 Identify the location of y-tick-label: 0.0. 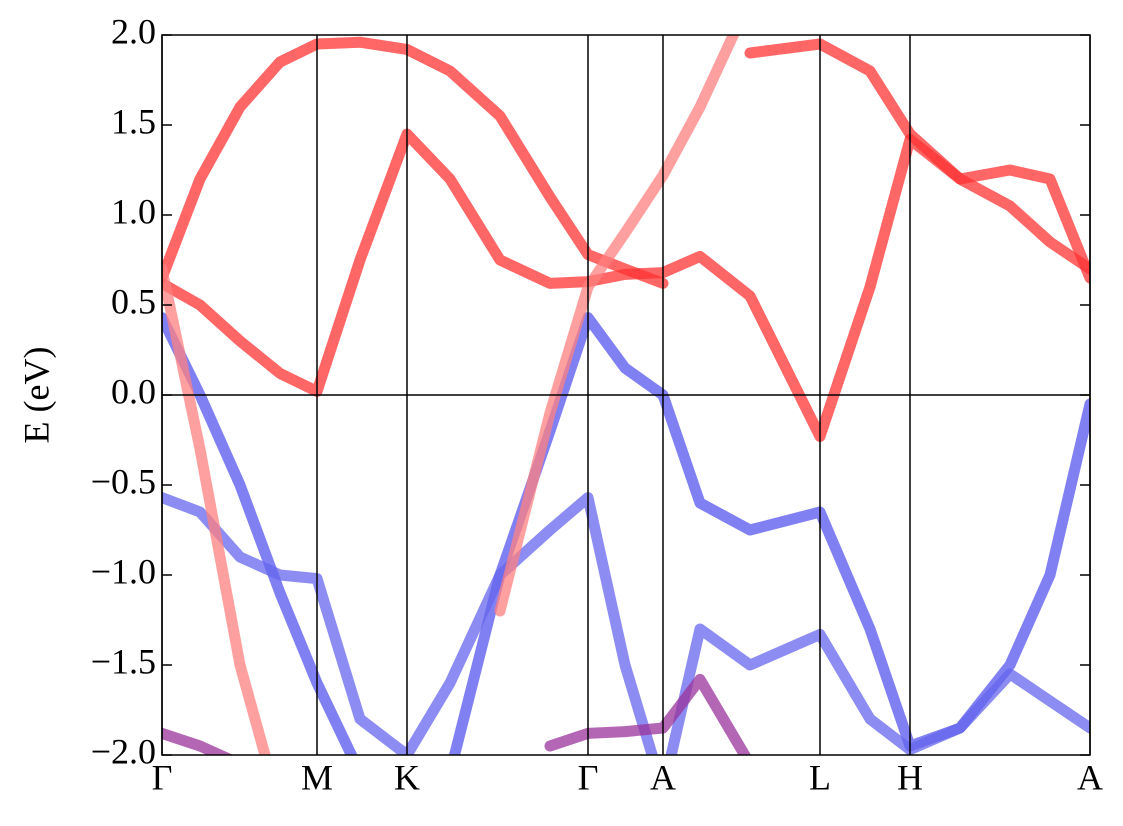
(133, 391).